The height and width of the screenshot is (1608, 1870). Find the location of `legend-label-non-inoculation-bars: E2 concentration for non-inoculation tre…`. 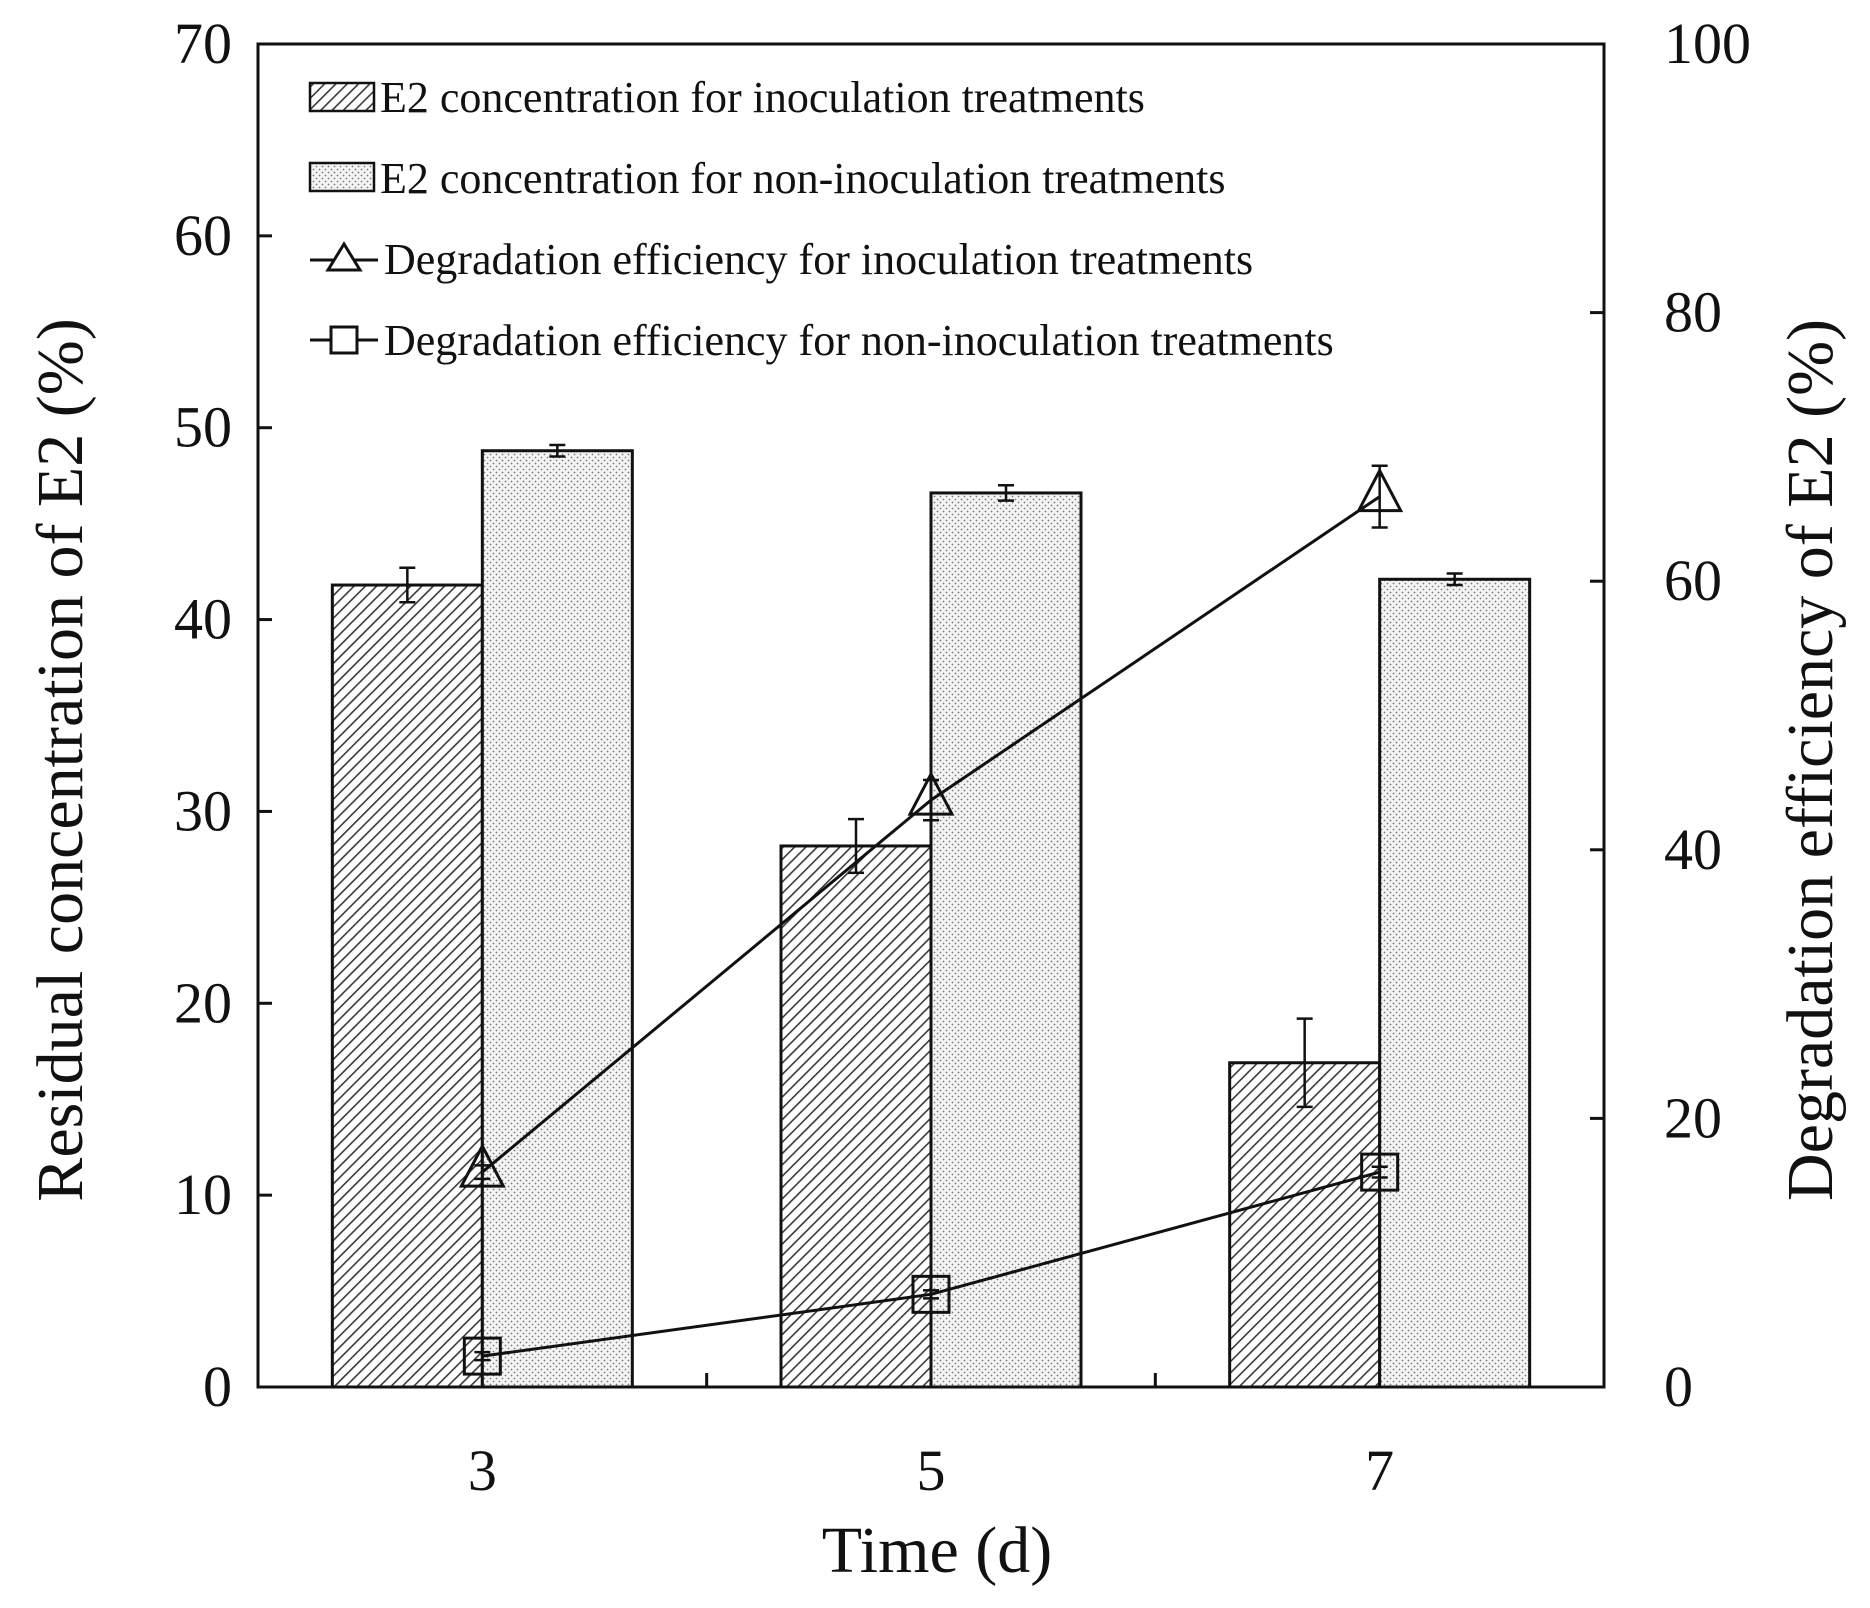

legend-label-non-inoculation-bars: E2 concentration for non-inoculation tre… is located at coordinates (803, 178).